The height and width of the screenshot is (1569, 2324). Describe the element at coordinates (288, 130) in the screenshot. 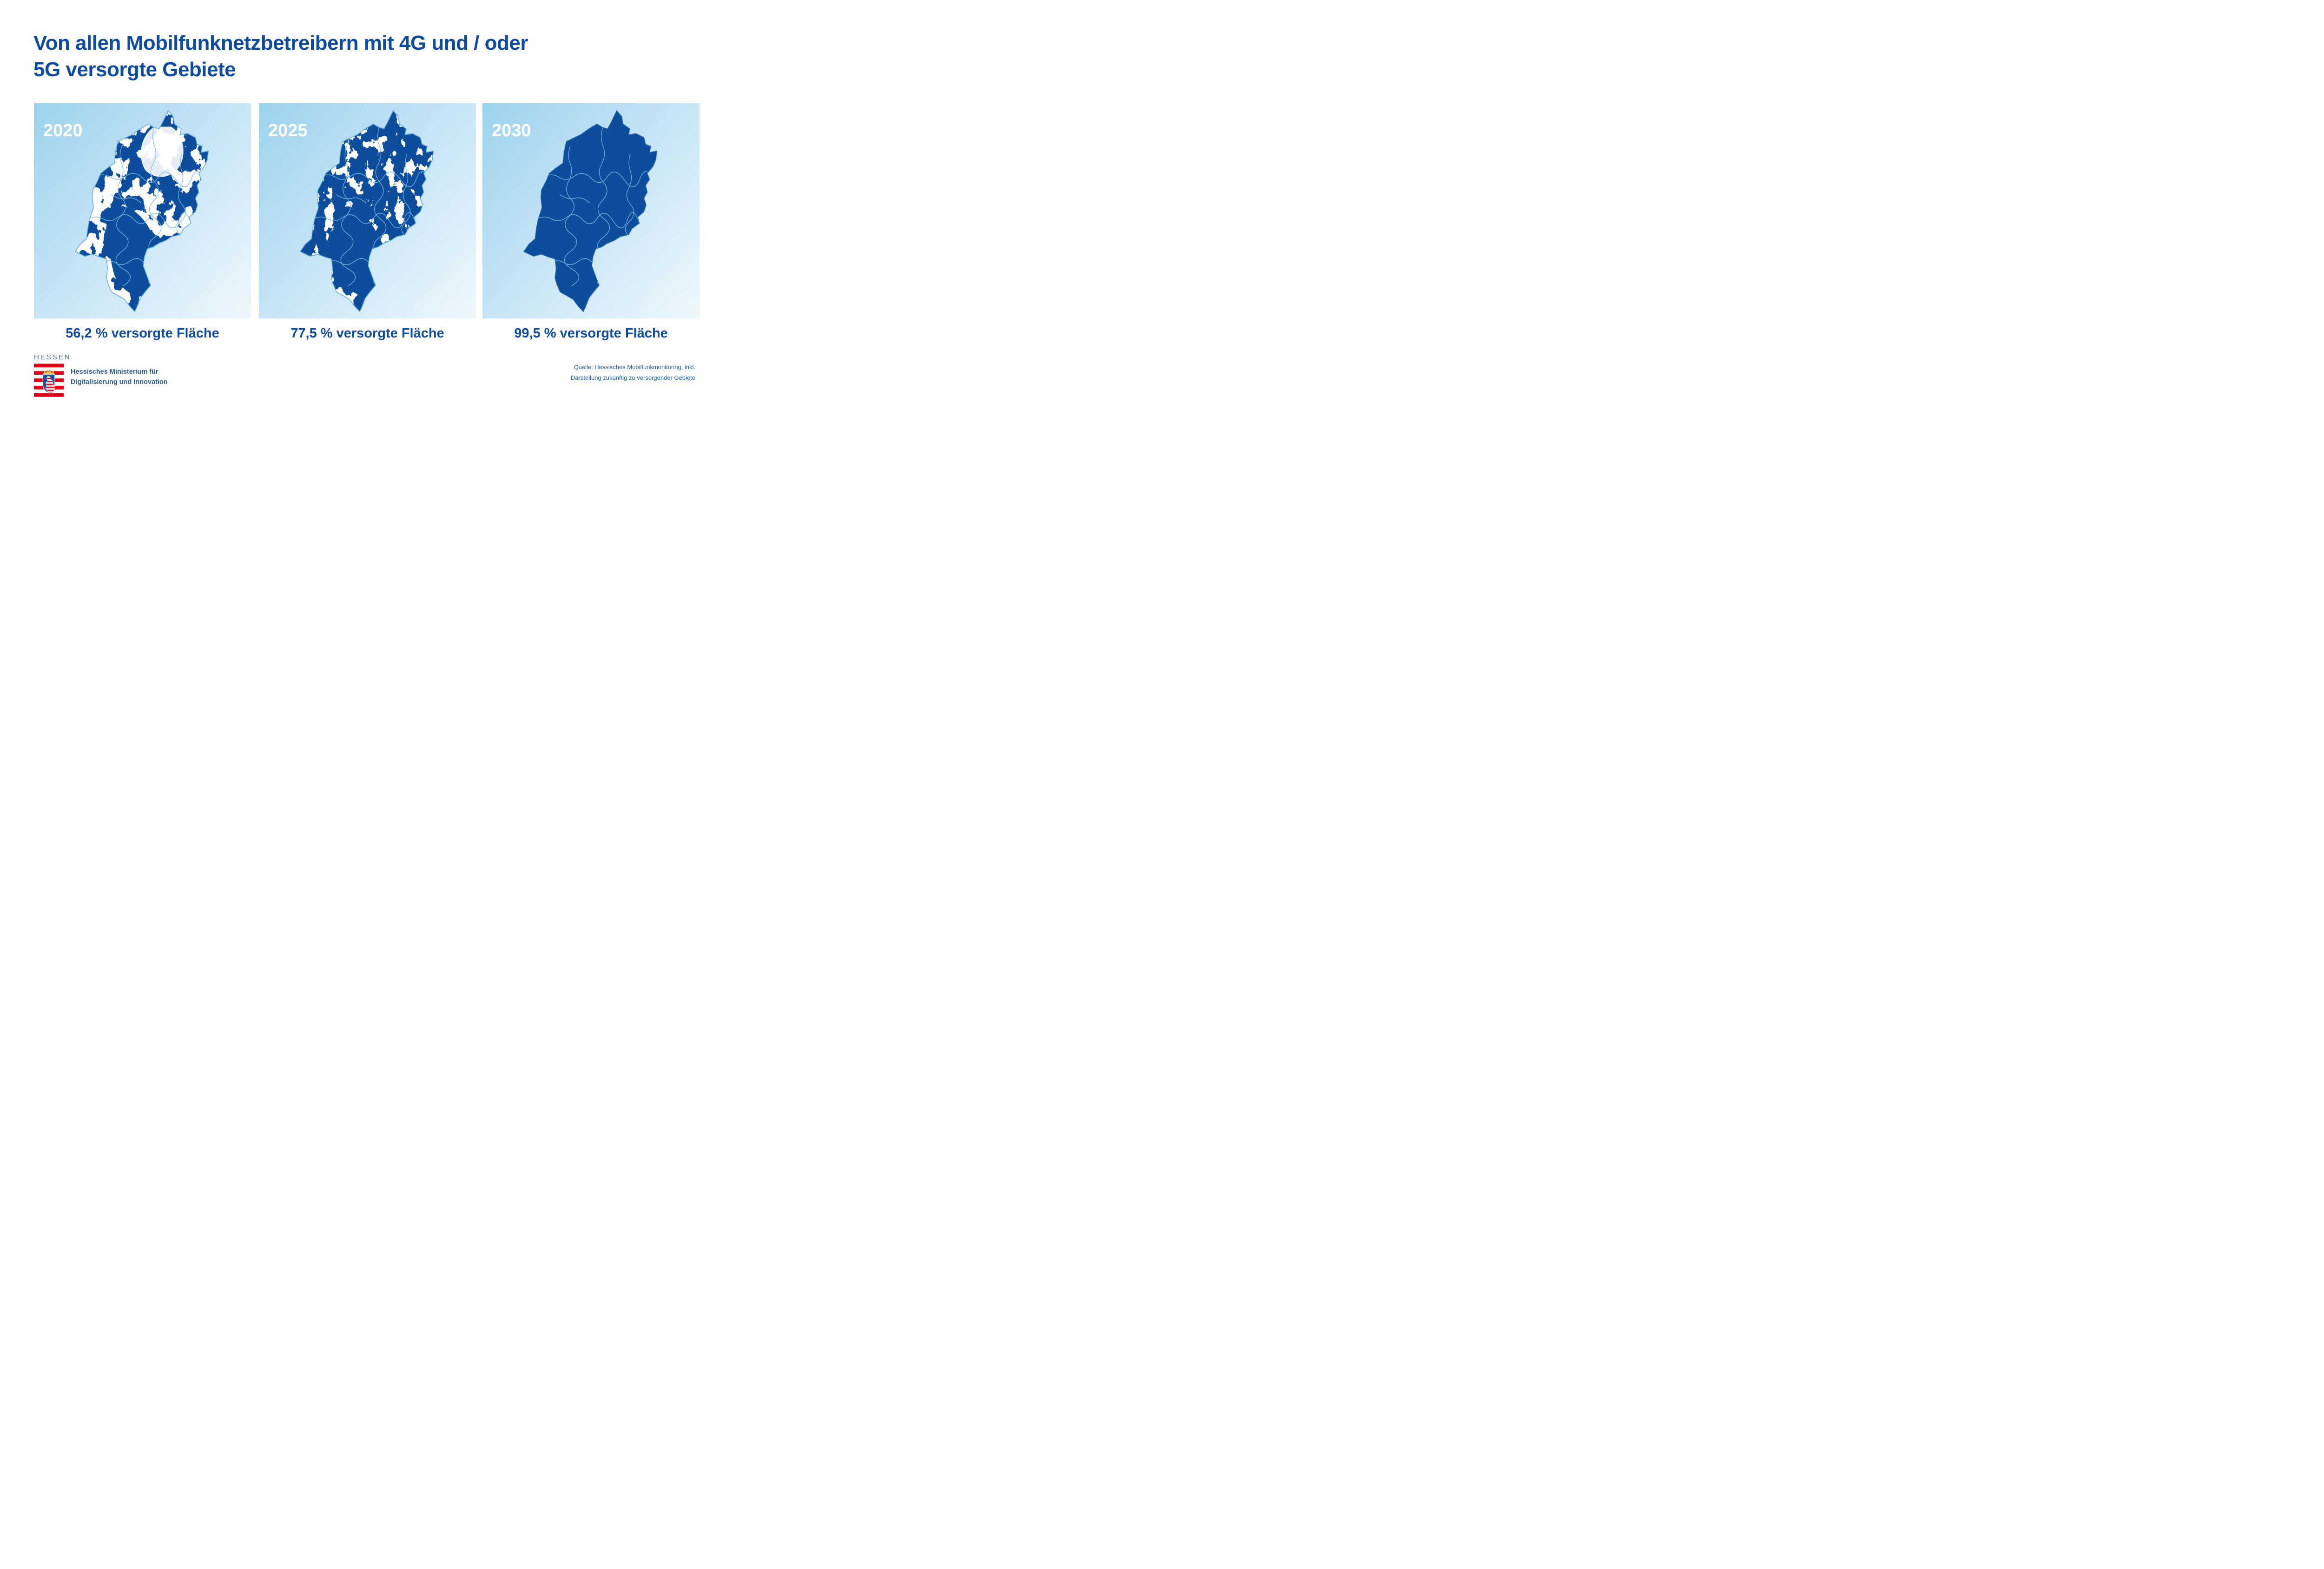

I see `year-label-2025: 2025` at that location.